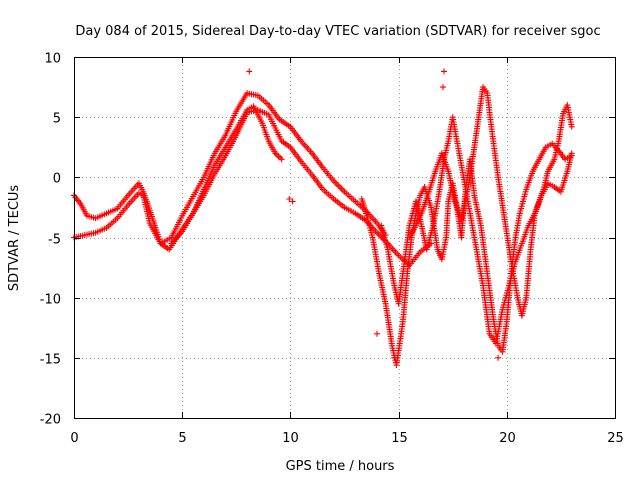 Image resolution: width=640 pixels, height=480 pixels. What do you see at coordinates (50, 420) in the screenshot?
I see `y-tick-label: -20` at bounding box center [50, 420].